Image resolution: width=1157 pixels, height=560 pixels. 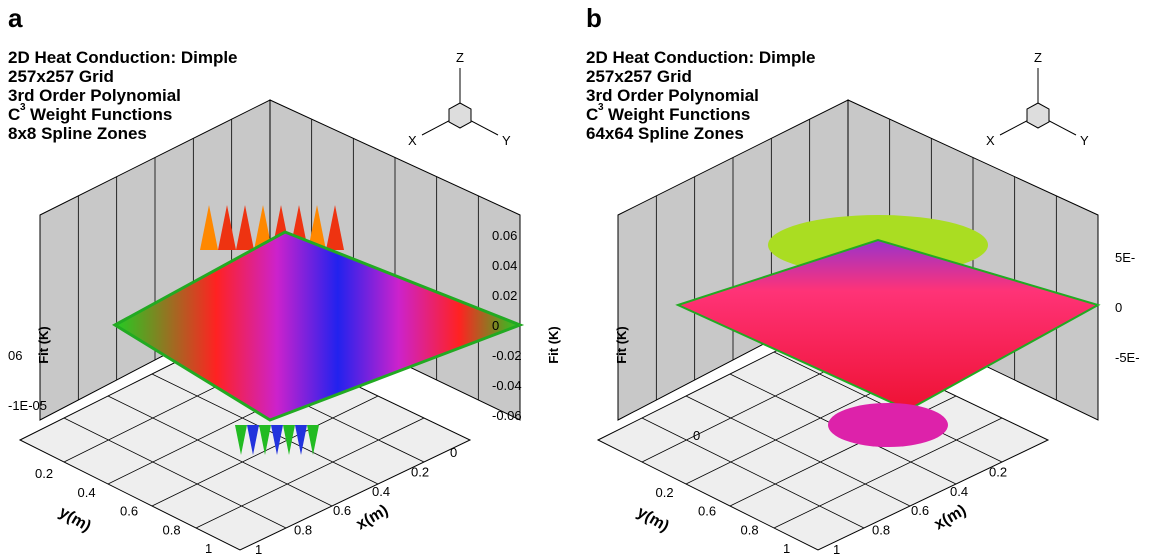 What do you see at coordinates (665, 133) in the screenshot?
I see `annotation: 64x64 Spline Zones` at bounding box center [665, 133].